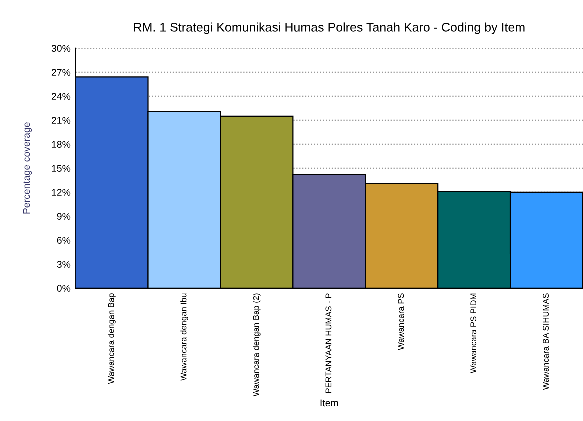 This screenshot has width=583, height=421. What do you see at coordinates (61, 96) in the screenshot?
I see `y-tick-label: 24%` at bounding box center [61, 96].